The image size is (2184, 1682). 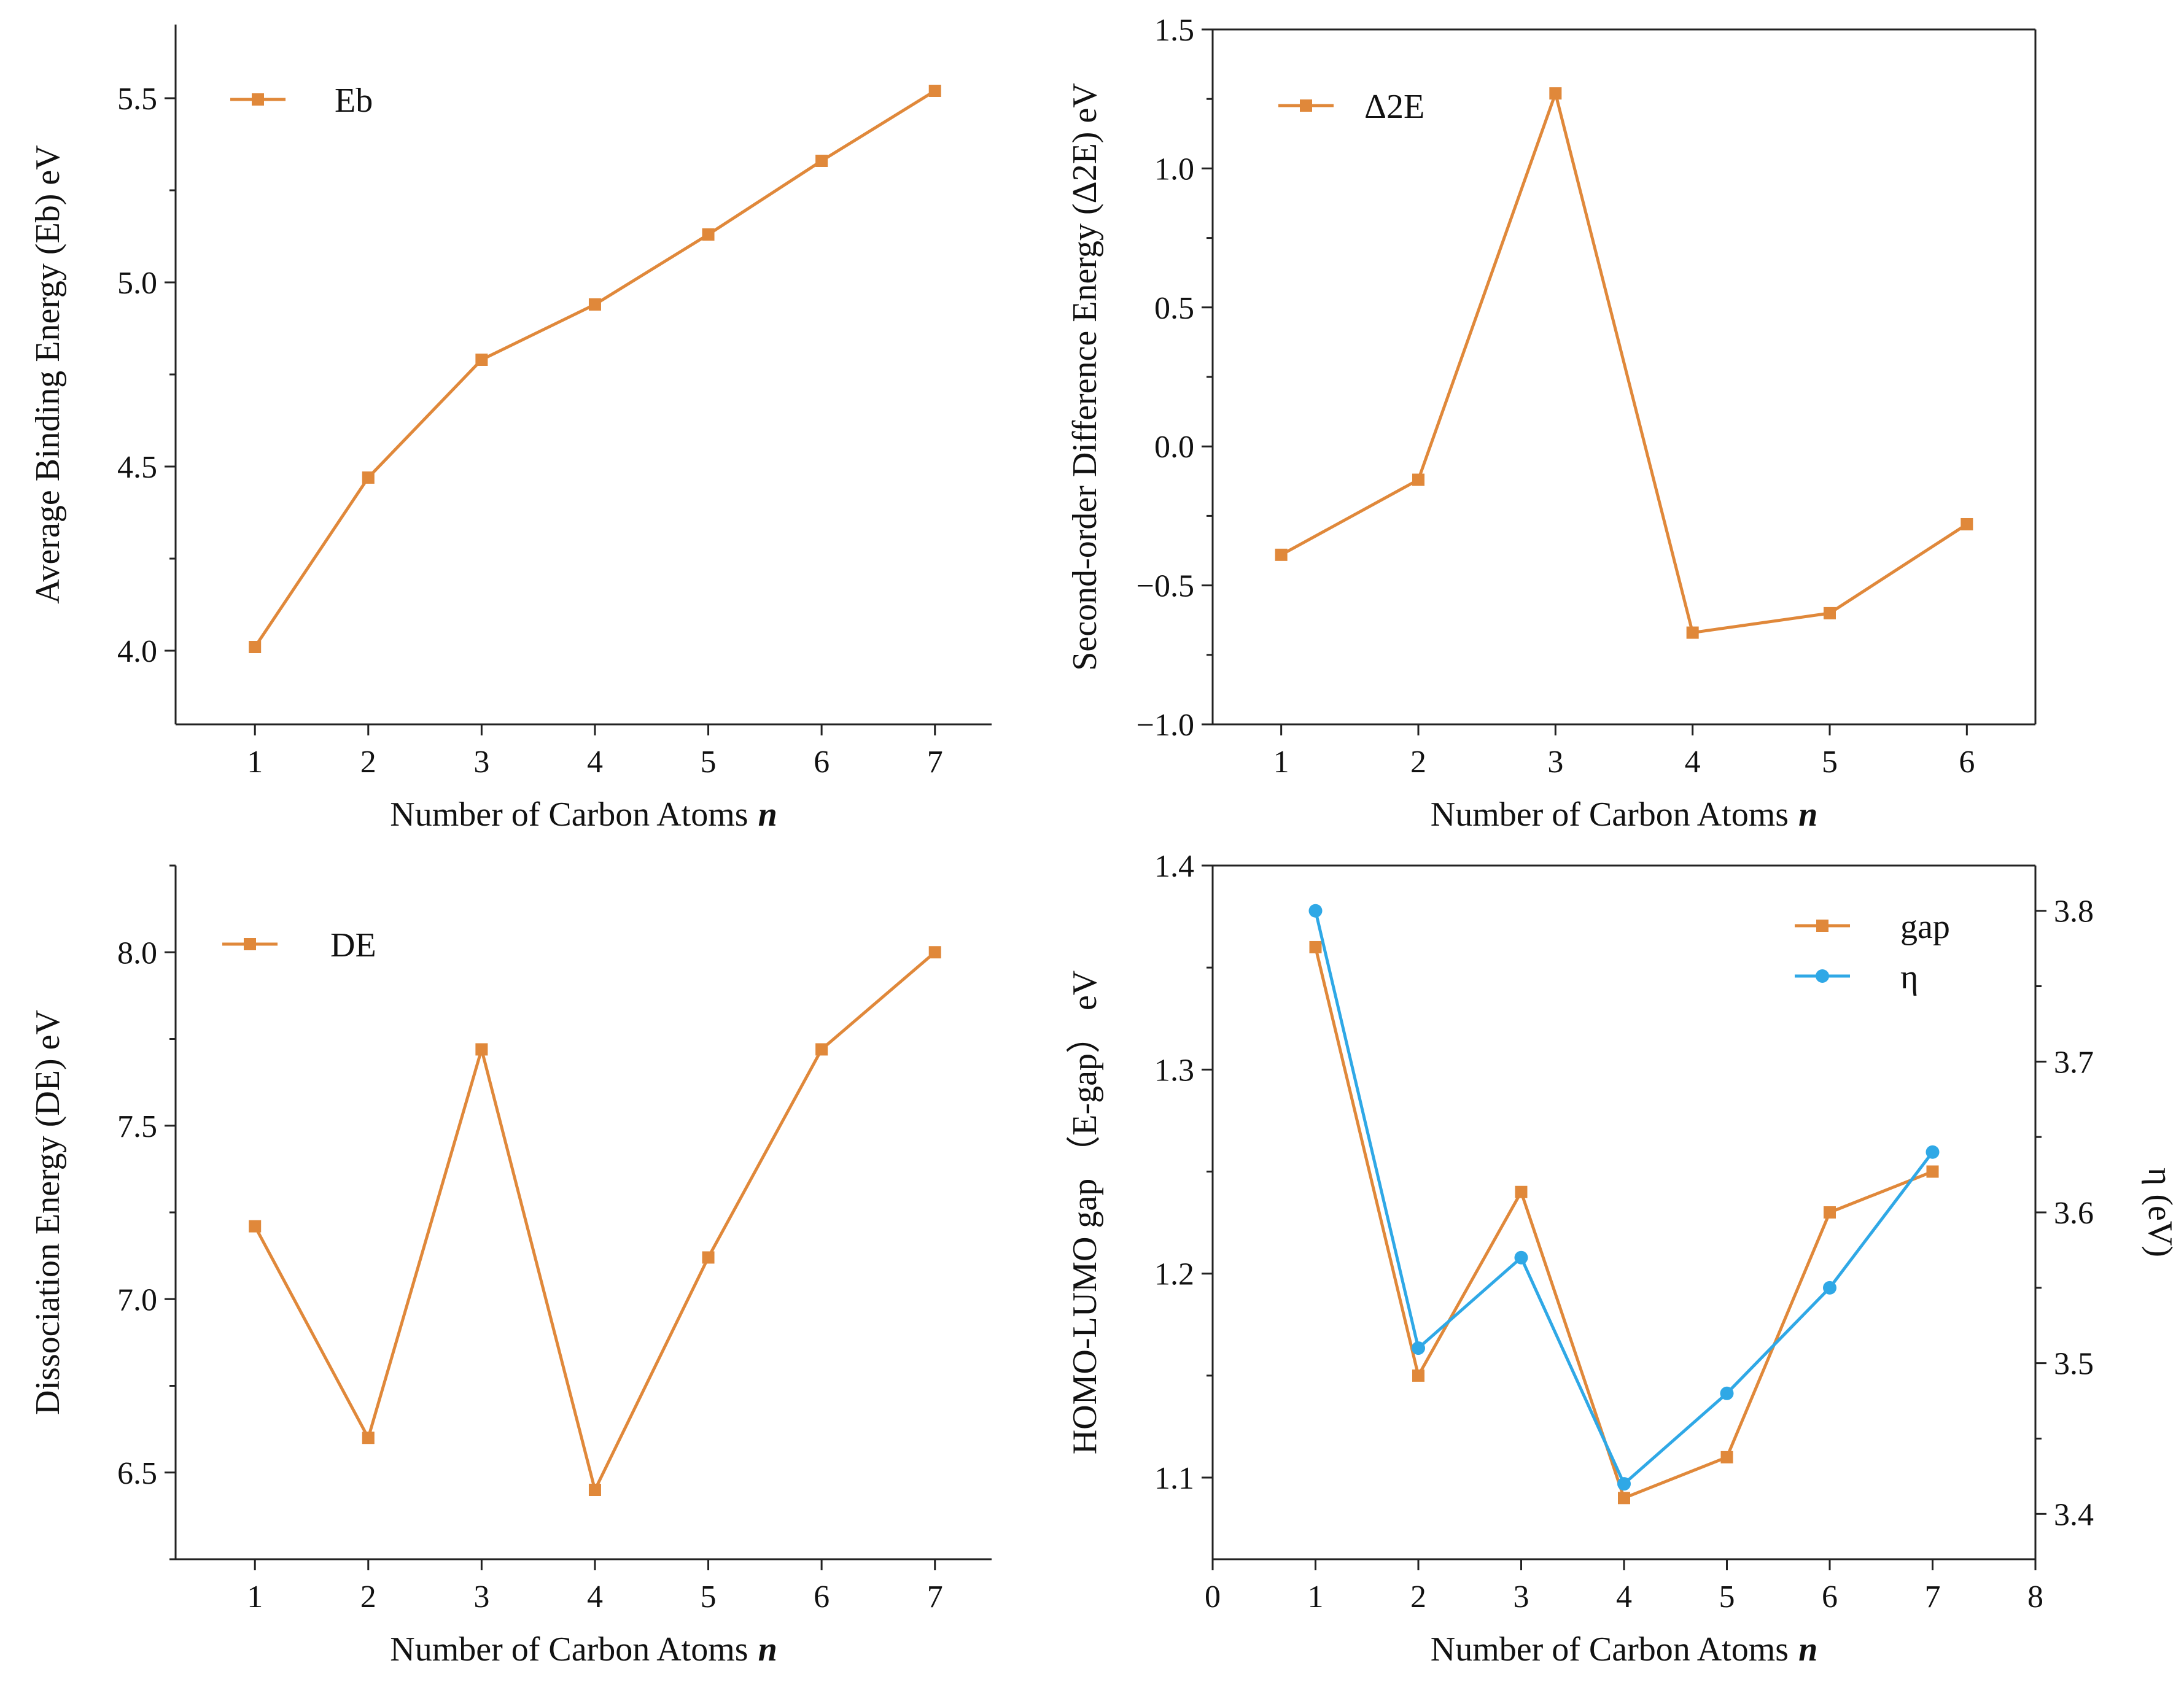 I want to click on y-tick-label: 4.0, so click(x=137, y=651).